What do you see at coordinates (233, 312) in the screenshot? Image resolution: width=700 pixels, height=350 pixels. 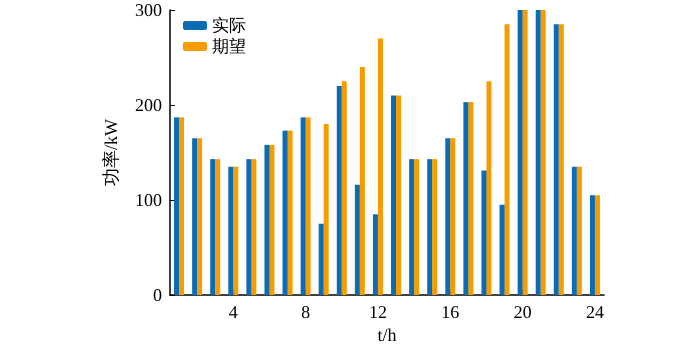 I see `x-tick-label: 4` at bounding box center [233, 312].